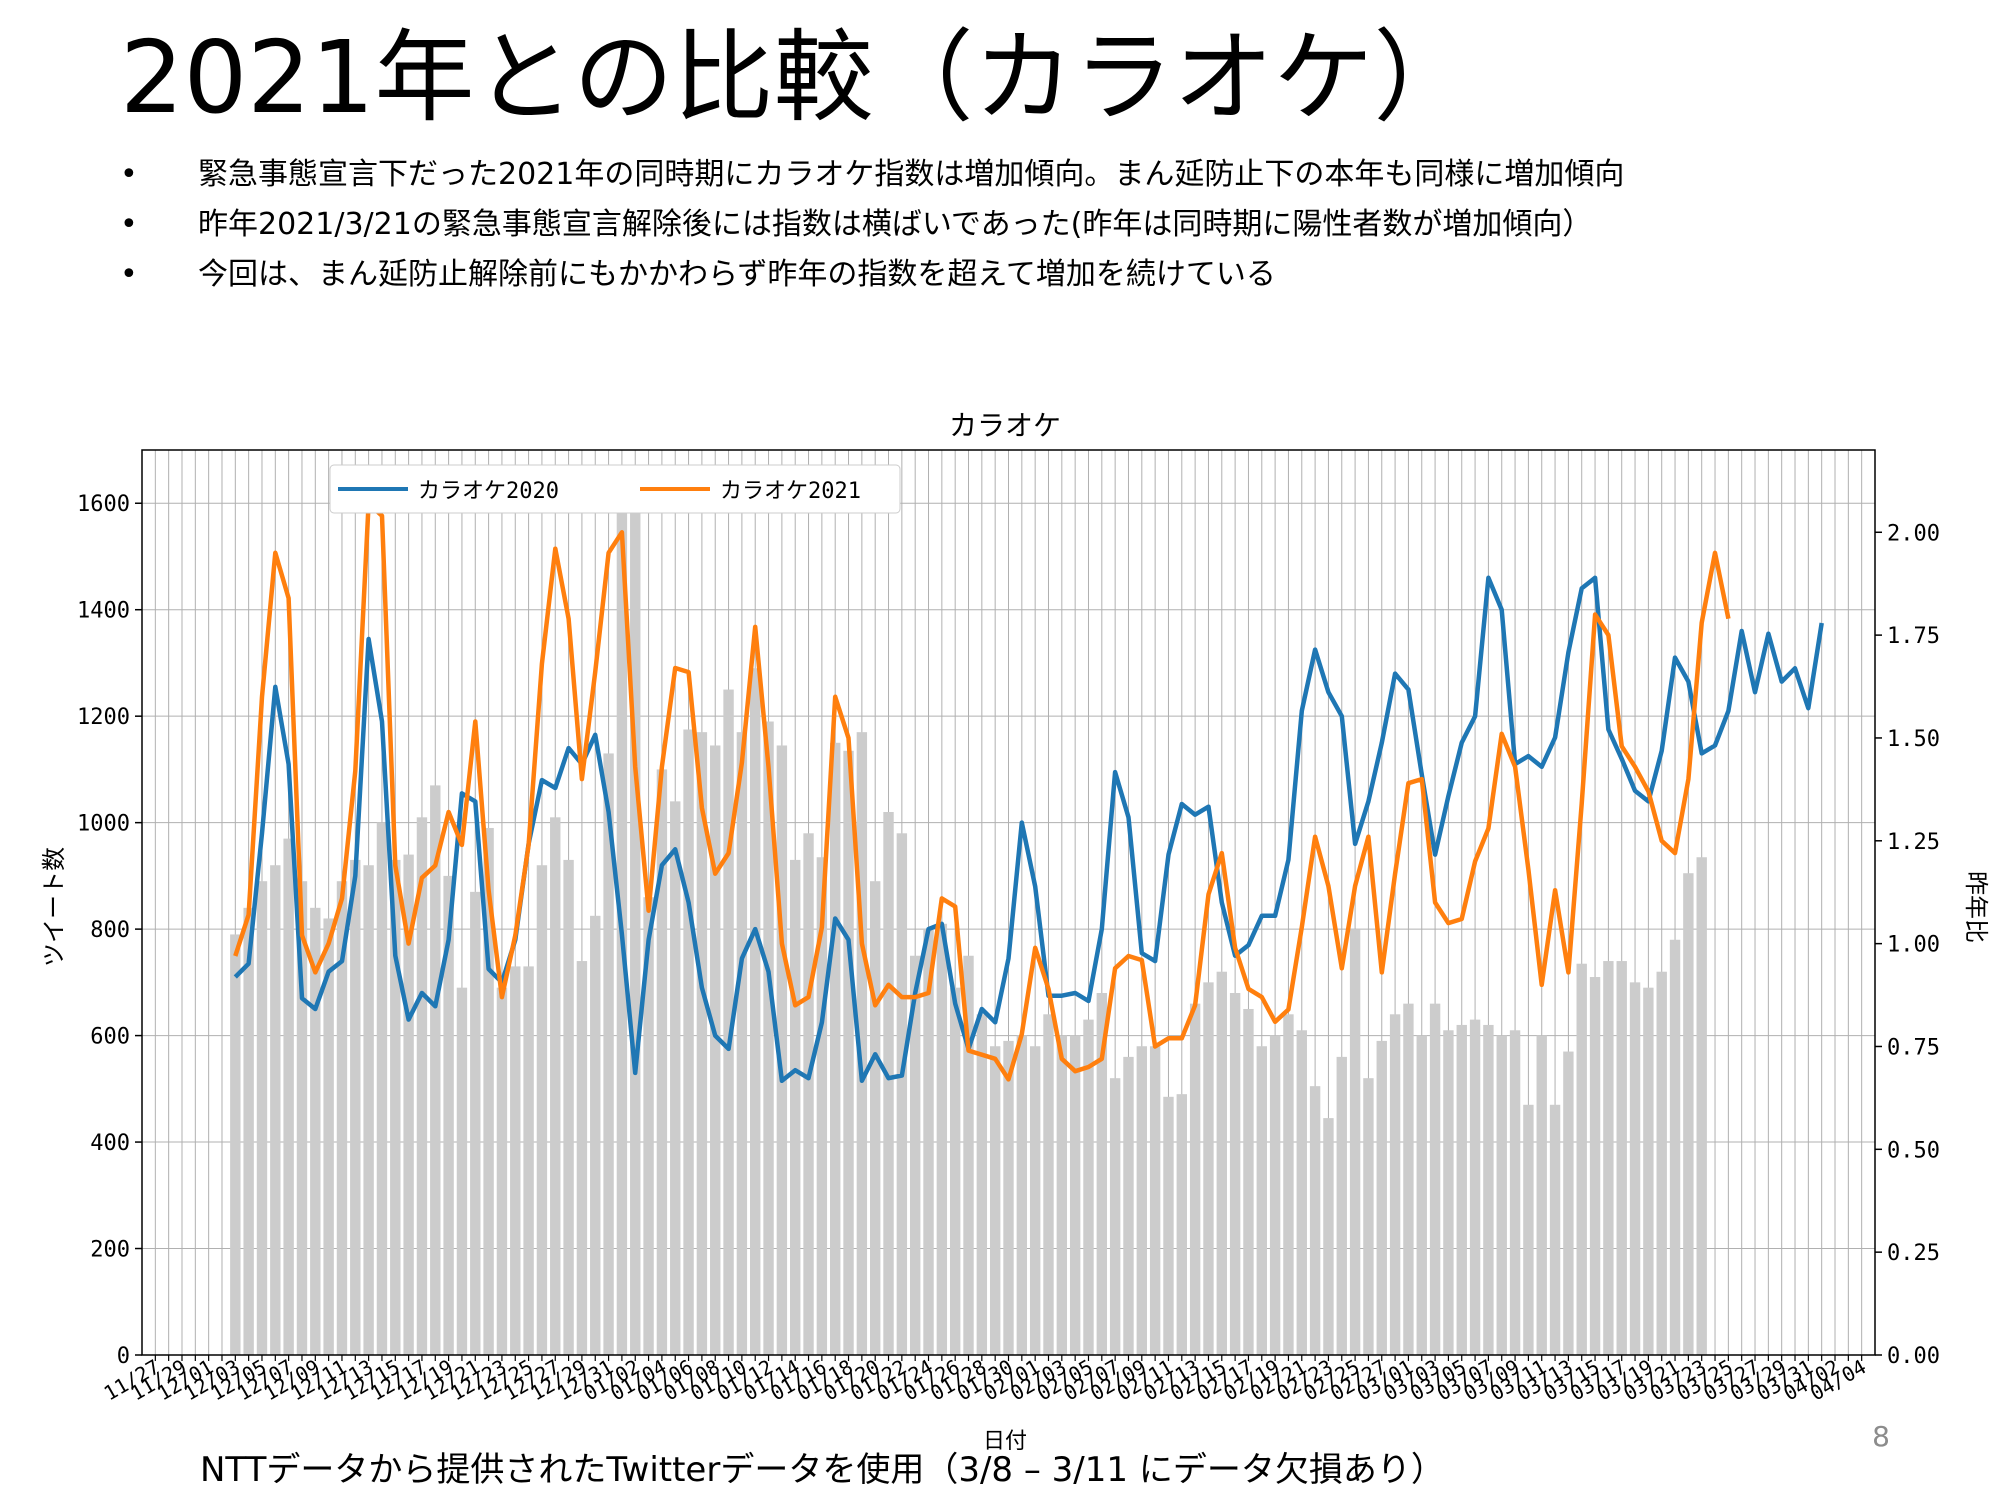 This screenshot has height=1500, width=2000. Describe the element at coordinates (1913, 1356) in the screenshot. I see `y2-tick-label: 0.00` at that location.